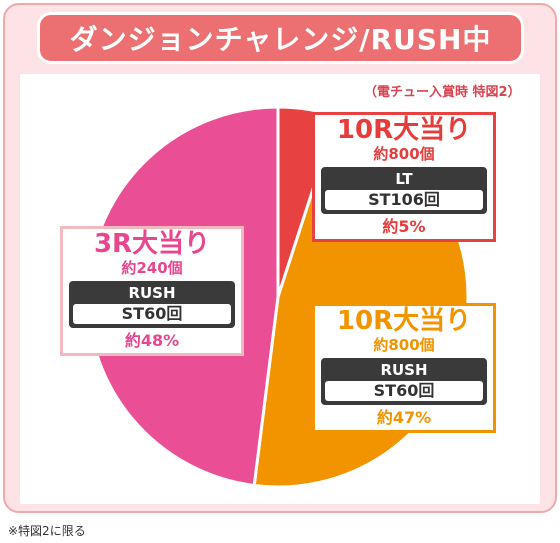 The height and width of the screenshot is (543, 560). I want to click on slice-percent: 約47%, so click(404, 417).